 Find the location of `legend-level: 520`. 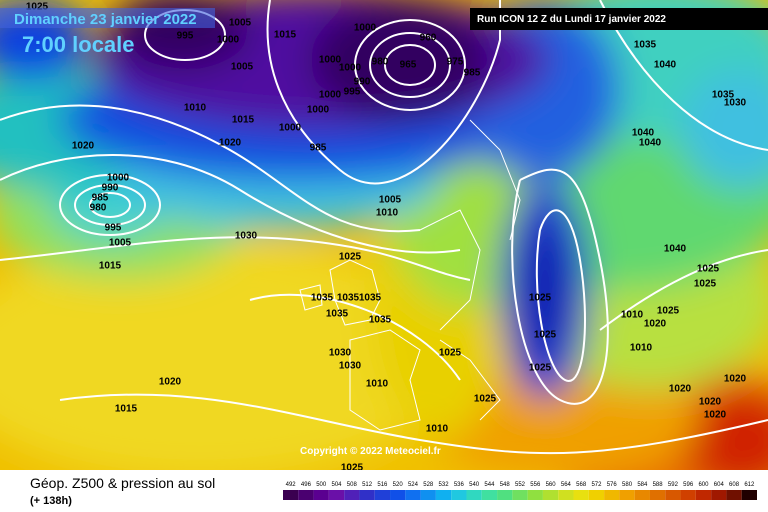

legend-level: 520 is located at coordinates (398, 485).